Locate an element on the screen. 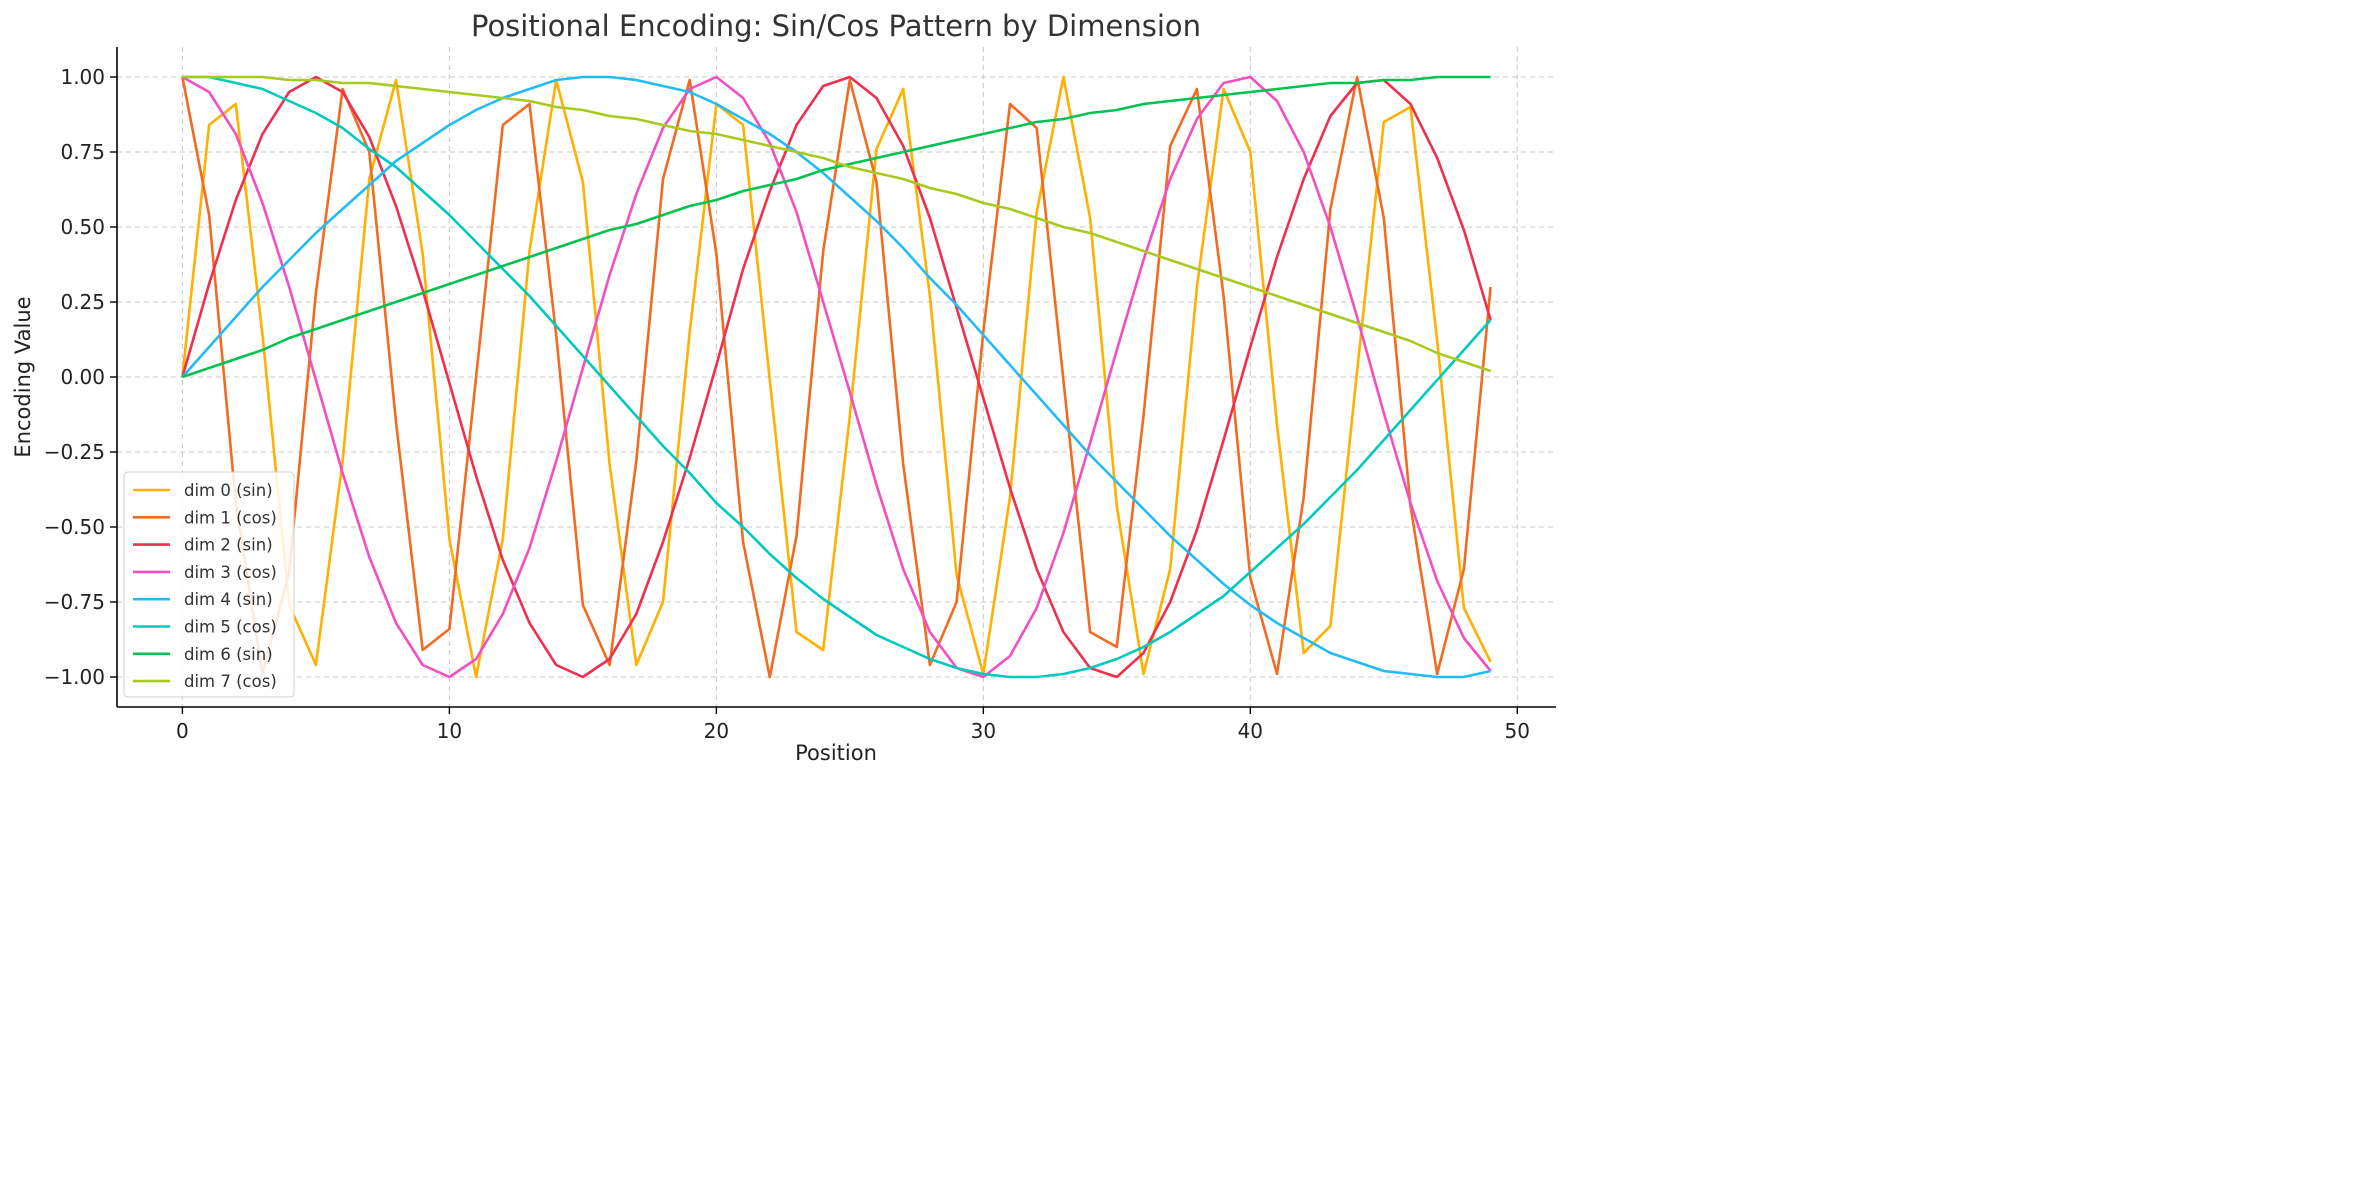 The height and width of the screenshot is (1180, 2379). x-tick-label: 50 is located at coordinates (1517, 731).